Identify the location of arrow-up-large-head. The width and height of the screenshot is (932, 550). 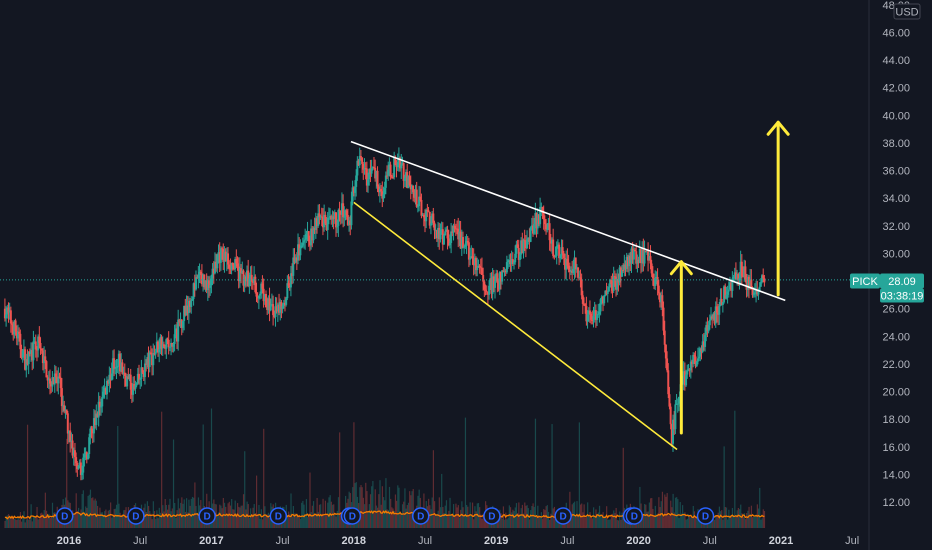
(778, 128).